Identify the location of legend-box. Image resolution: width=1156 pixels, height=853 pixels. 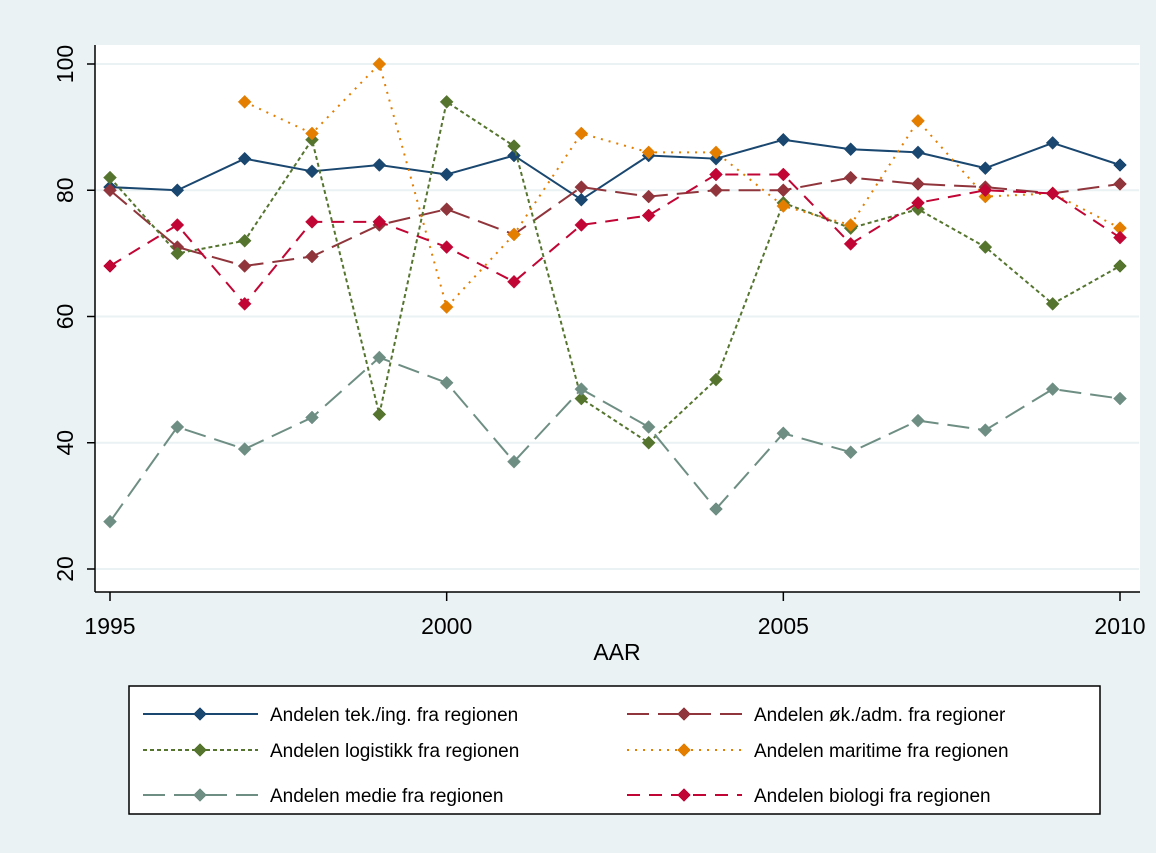
(614, 750).